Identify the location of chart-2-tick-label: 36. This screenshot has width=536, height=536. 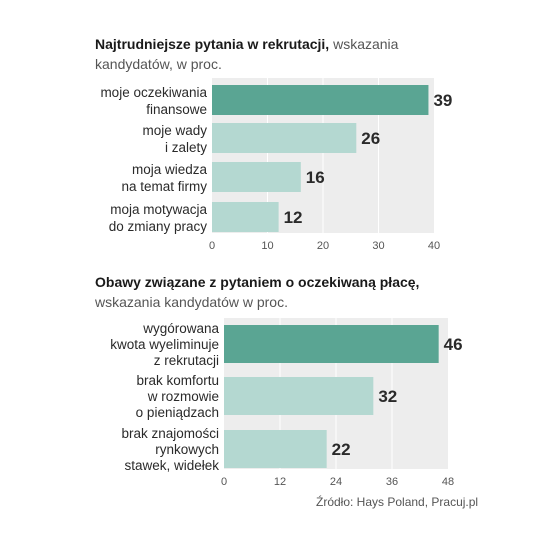
(392, 482).